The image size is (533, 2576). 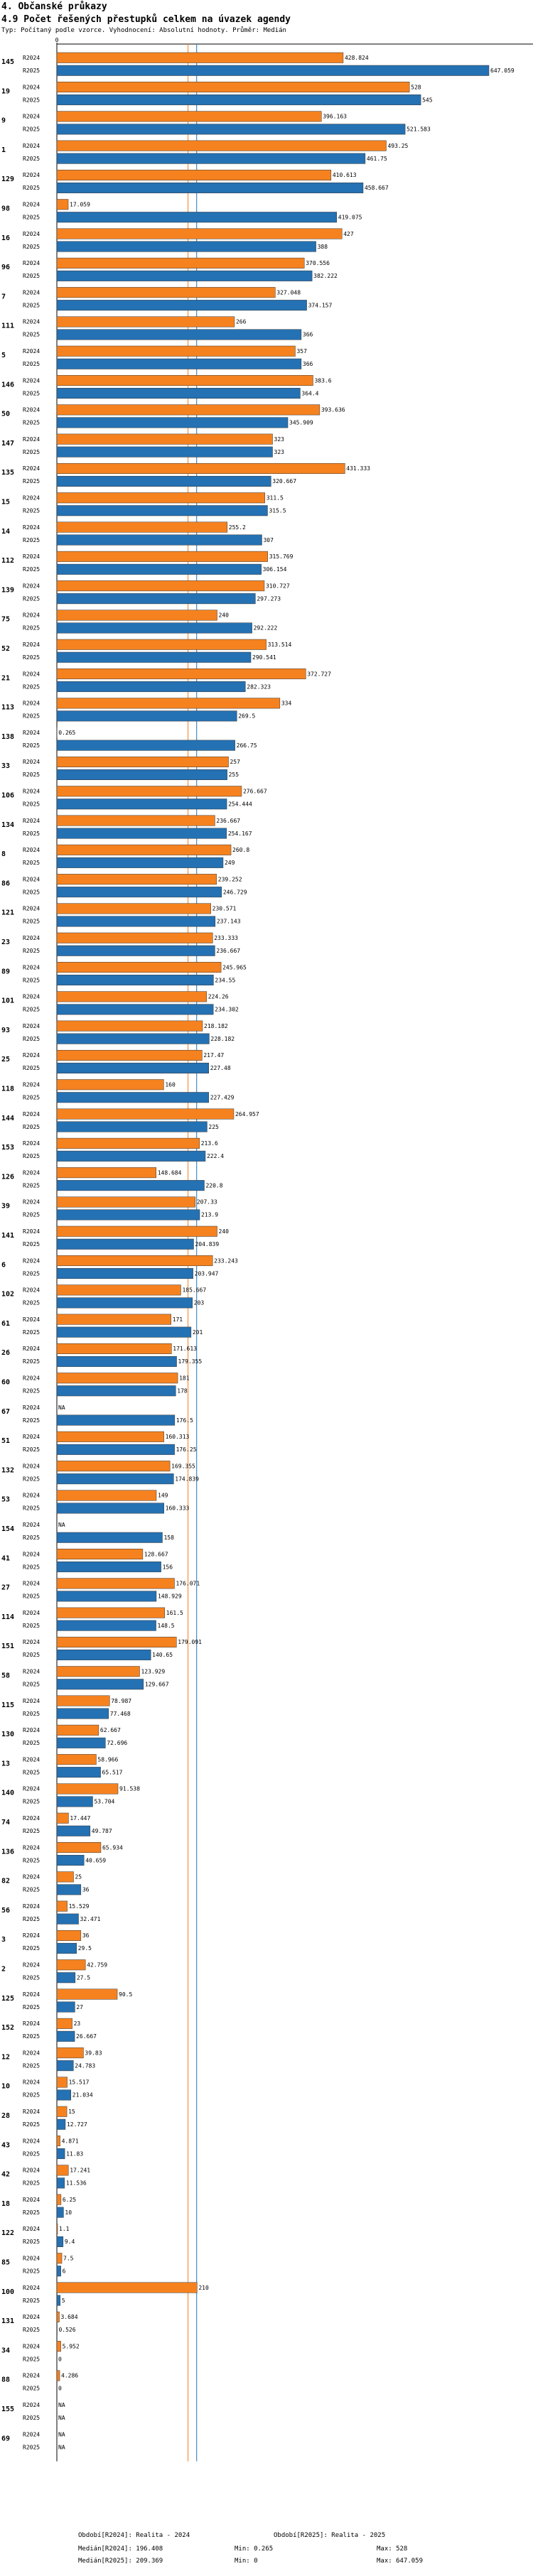 I want to click on data-label: 27, so click(x=79, y=2007).